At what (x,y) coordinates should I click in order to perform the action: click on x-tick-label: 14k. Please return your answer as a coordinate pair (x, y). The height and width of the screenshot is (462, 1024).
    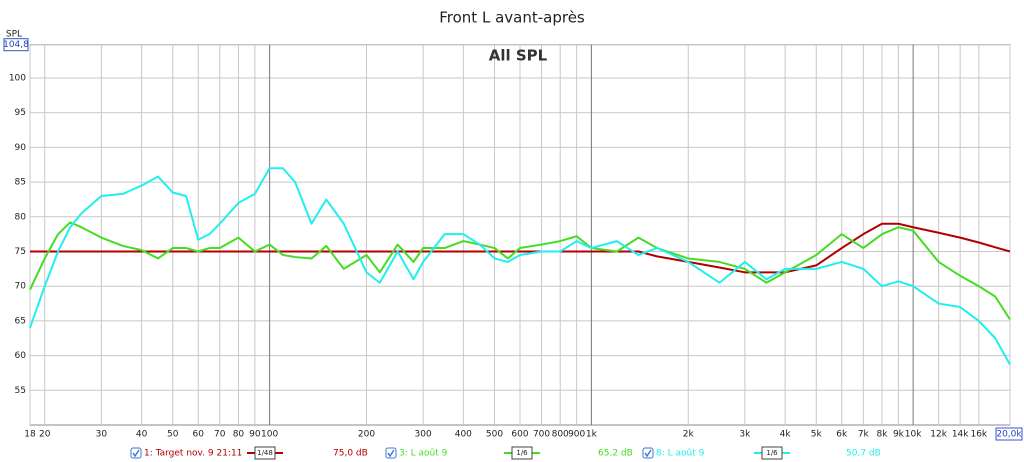
    Looking at the image, I should click on (960, 435).